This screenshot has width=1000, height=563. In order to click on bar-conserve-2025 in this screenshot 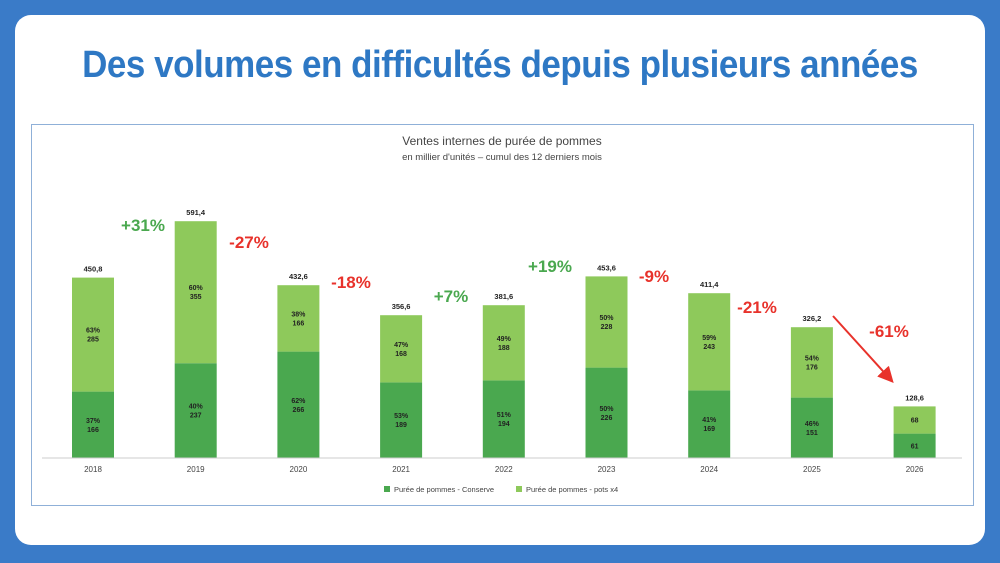, I will do `click(811, 427)`.